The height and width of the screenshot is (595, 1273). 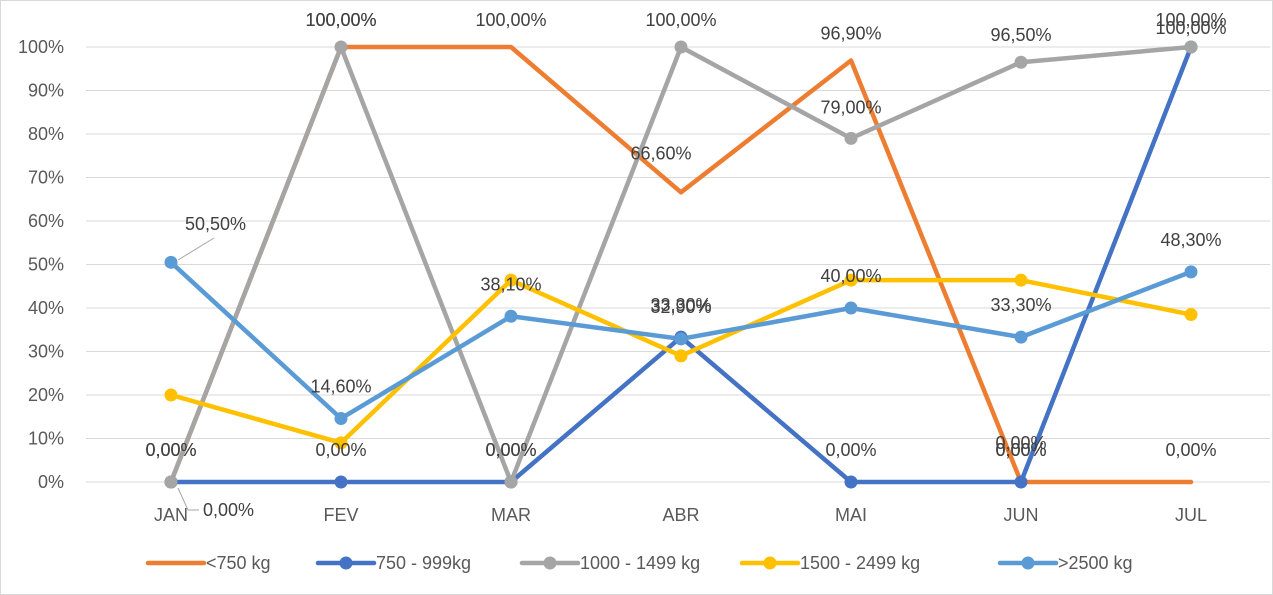 I want to click on y-tick-label: 10%, so click(x=46, y=439).